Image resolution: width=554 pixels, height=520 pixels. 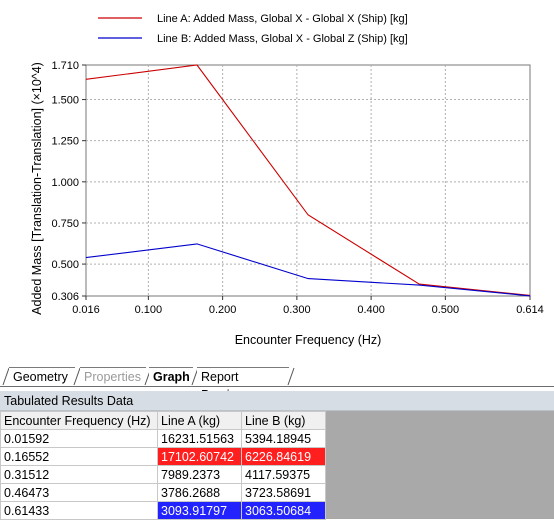 What do you see at coordinates (79, 456) in the screenshot?
I see `frequency-cell: 0.16552` at bounding box center [79, 456].